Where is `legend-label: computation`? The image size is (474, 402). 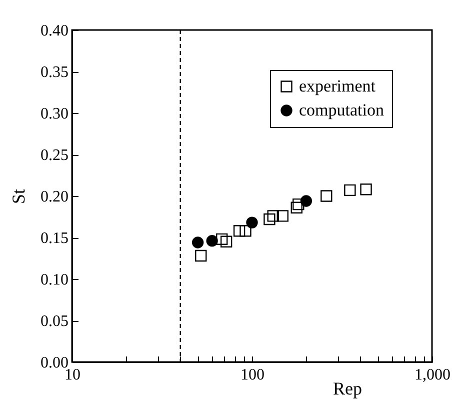
legend-label: computation is located at coordinates (341, 110).